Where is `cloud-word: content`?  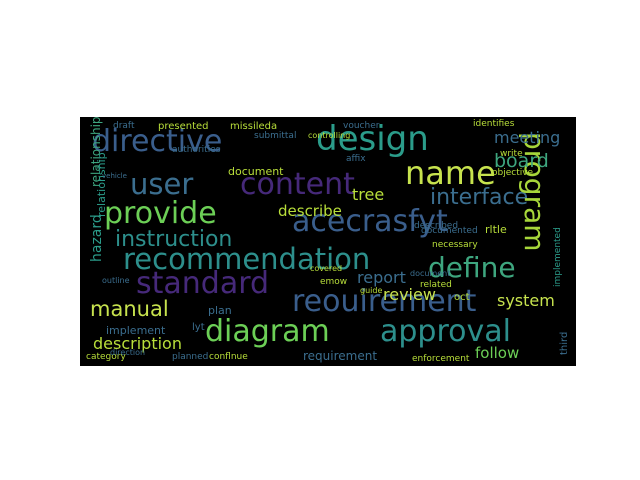 cloud-word: content is located at coordinates (297, 184).